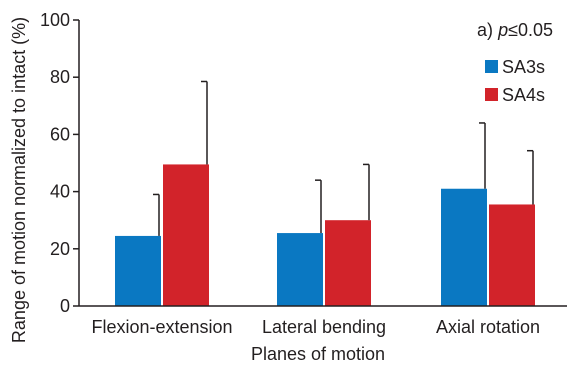 The image size is (569, 367). I want to click on y-tick-label: 20, so click(60, 249).